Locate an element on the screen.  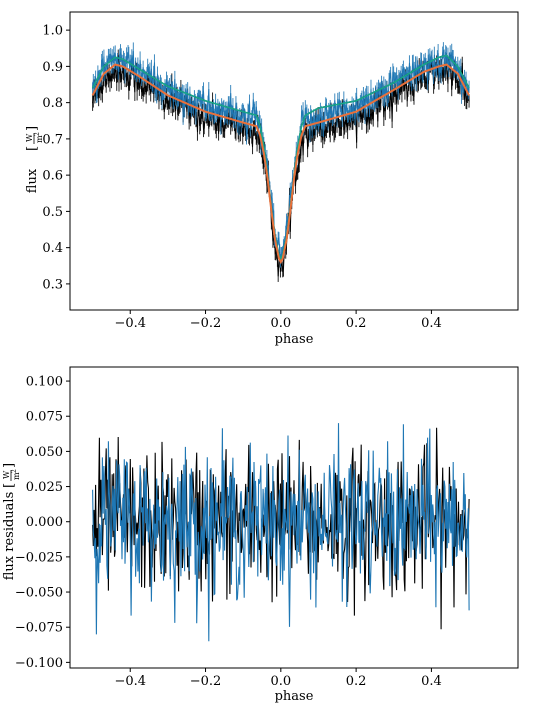
residuals-x-axis-label: phase is located at coordinates (294, 696).